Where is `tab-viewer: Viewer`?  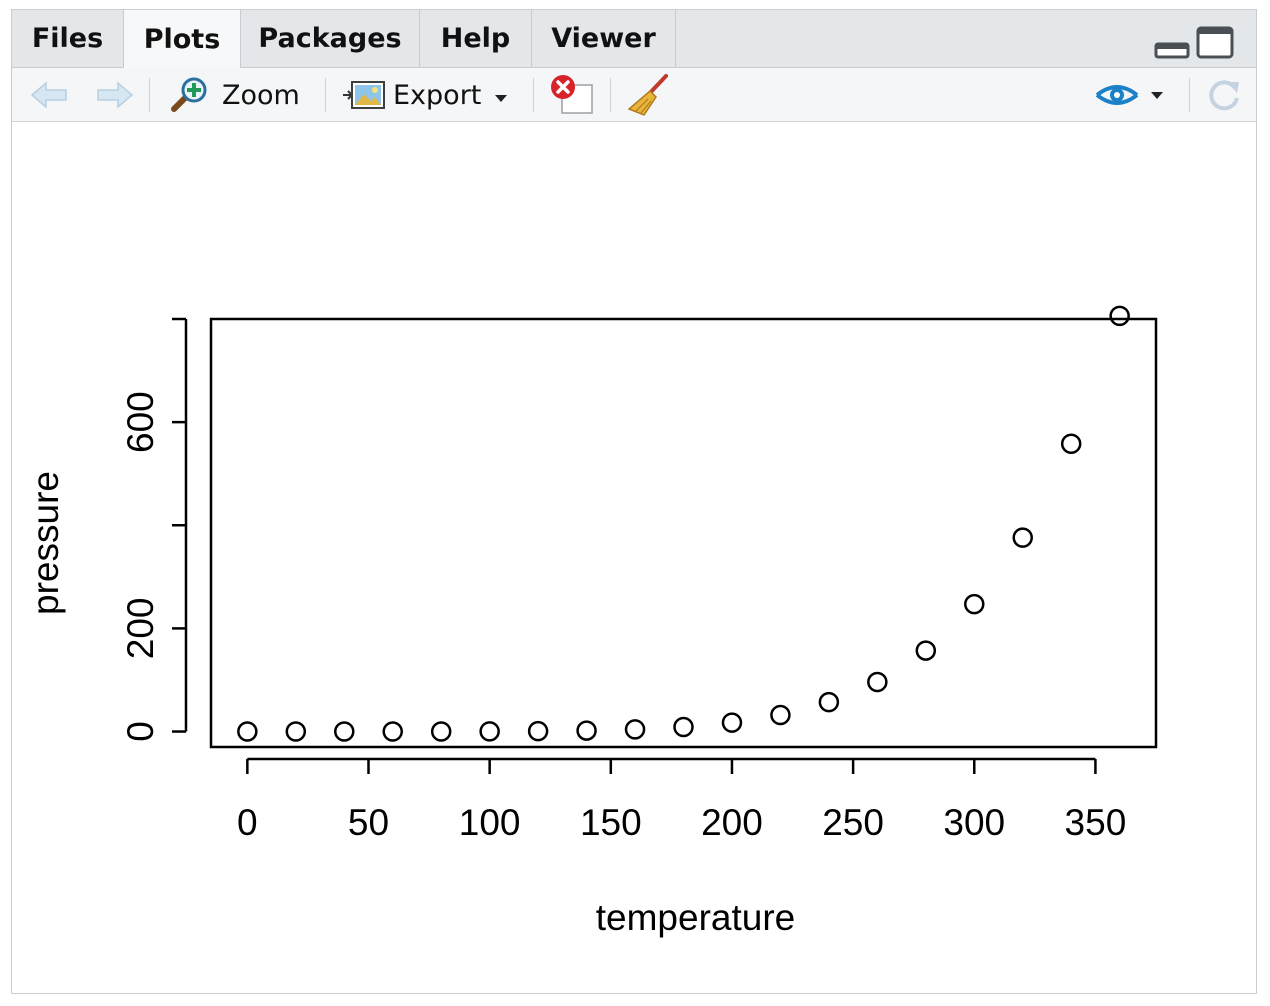 tab-viewer: Viewer is located at coordinates (604, 38).